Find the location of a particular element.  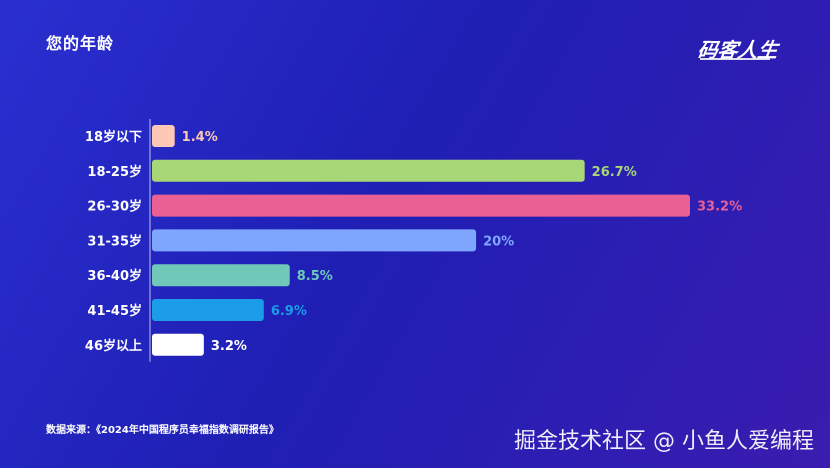

chart-title: 您的年龄 is located at coordinates (80, 43).